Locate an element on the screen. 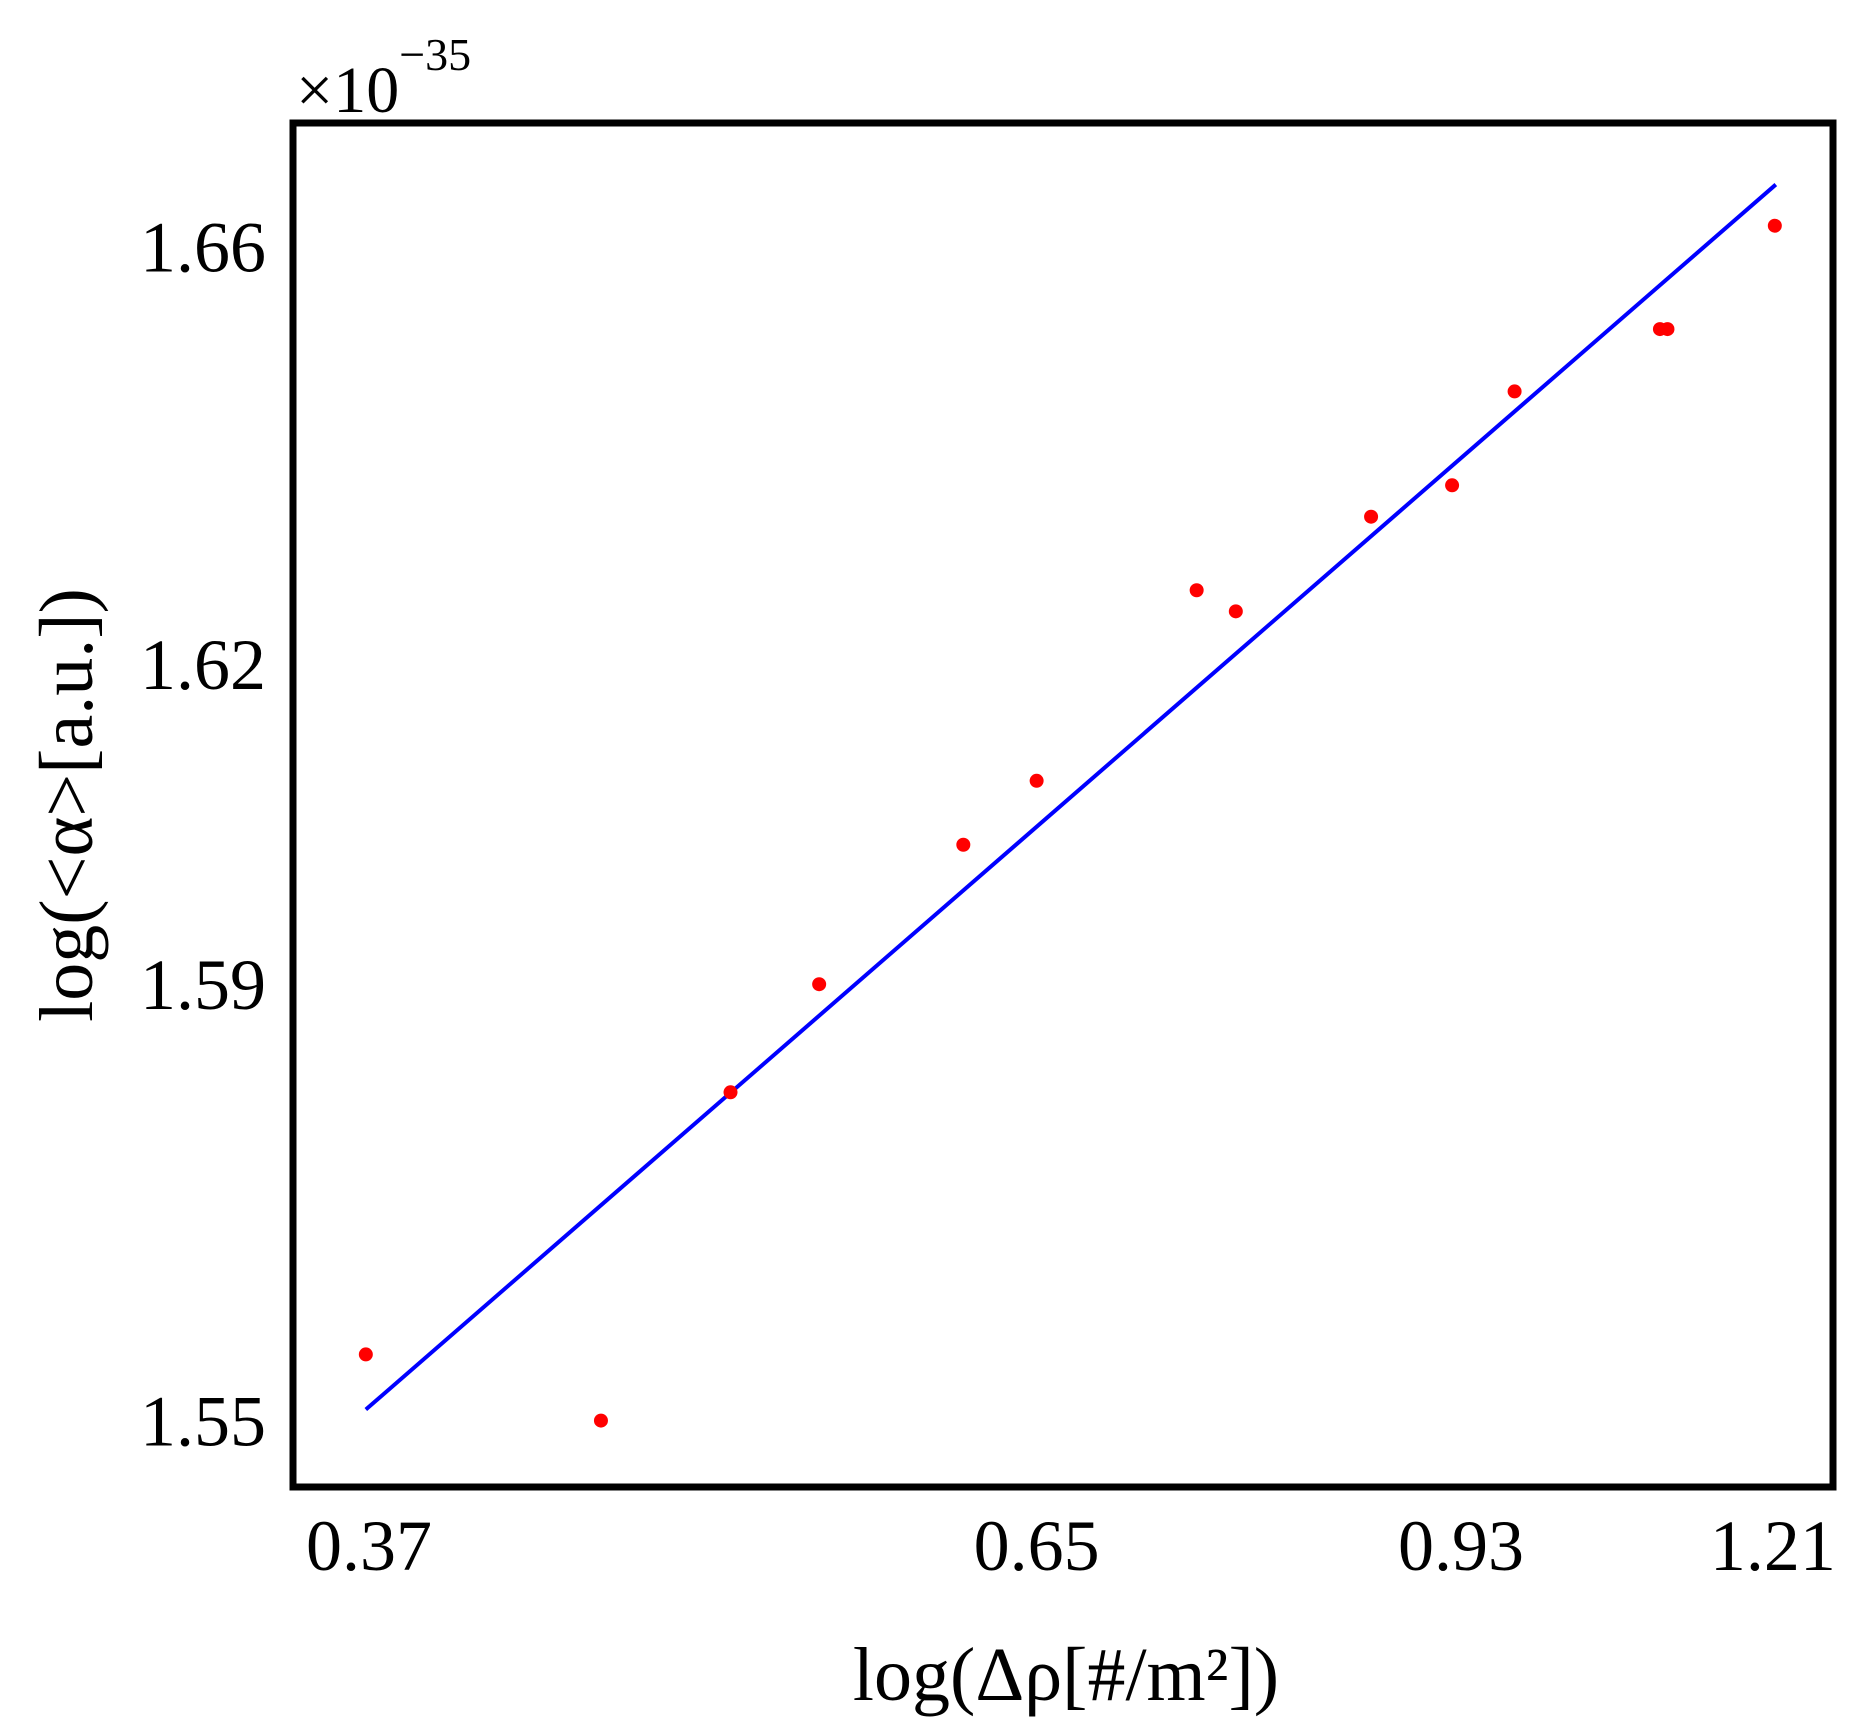 The height and width of the screenshot is (1721, 1863). y-tick-label: 1.59 is located at coordinates (203, 985).